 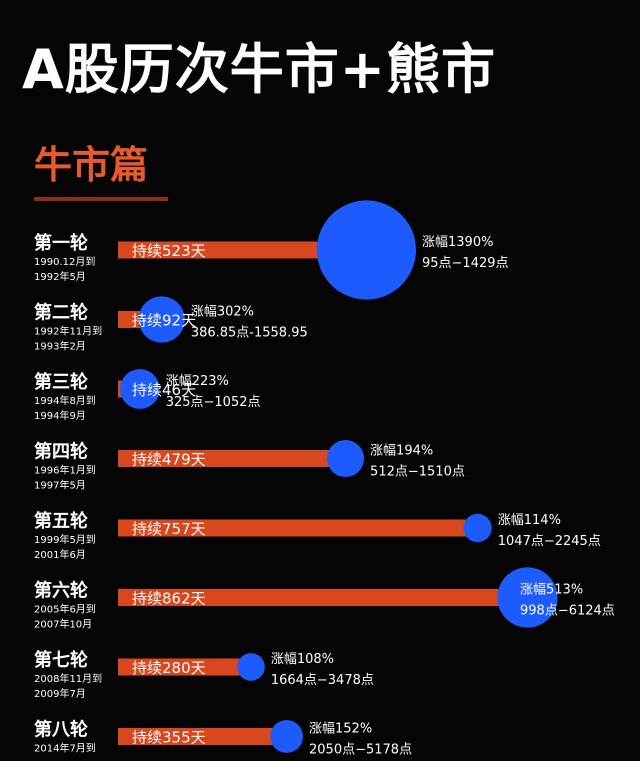 What do you see at coordinates (60, 554) in the screenshot?
I see `round-period: 2001年6月` at bounding box center [60, 554].